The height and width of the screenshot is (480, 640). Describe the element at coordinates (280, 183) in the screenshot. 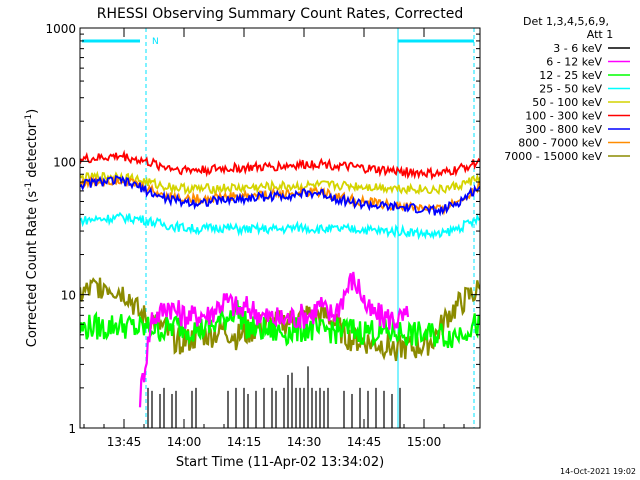

I see `series-line-50-100-kev` at that location.